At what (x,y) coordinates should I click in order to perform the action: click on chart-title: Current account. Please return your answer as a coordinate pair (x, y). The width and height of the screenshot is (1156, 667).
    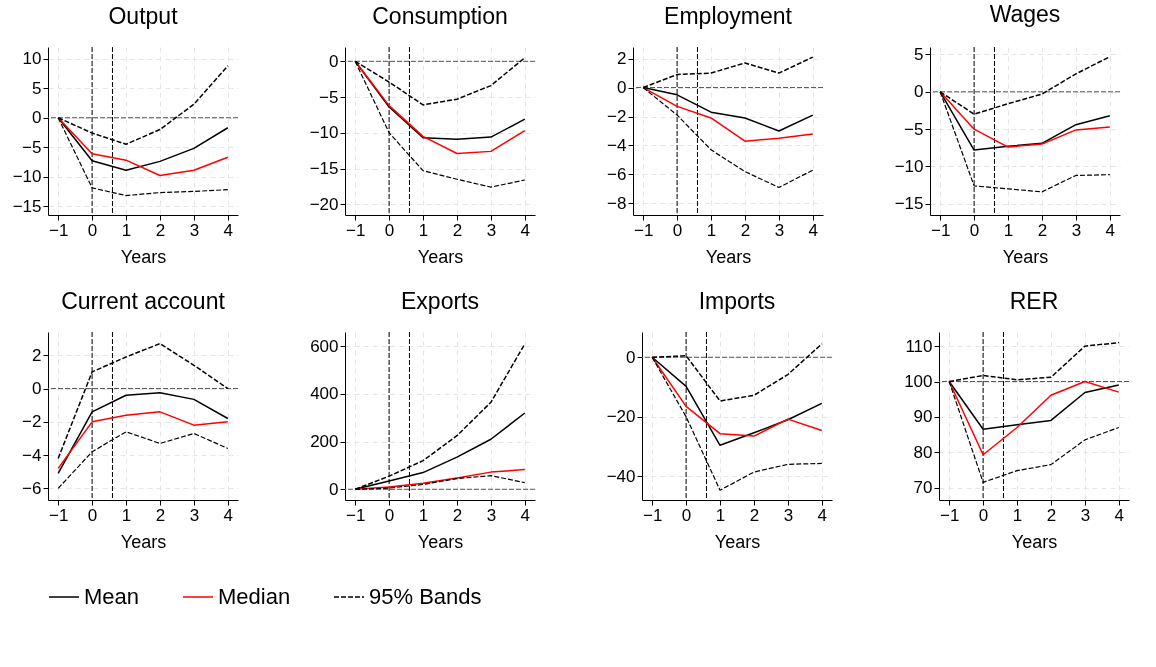
    Looking at the image, I should click on (143, 300).